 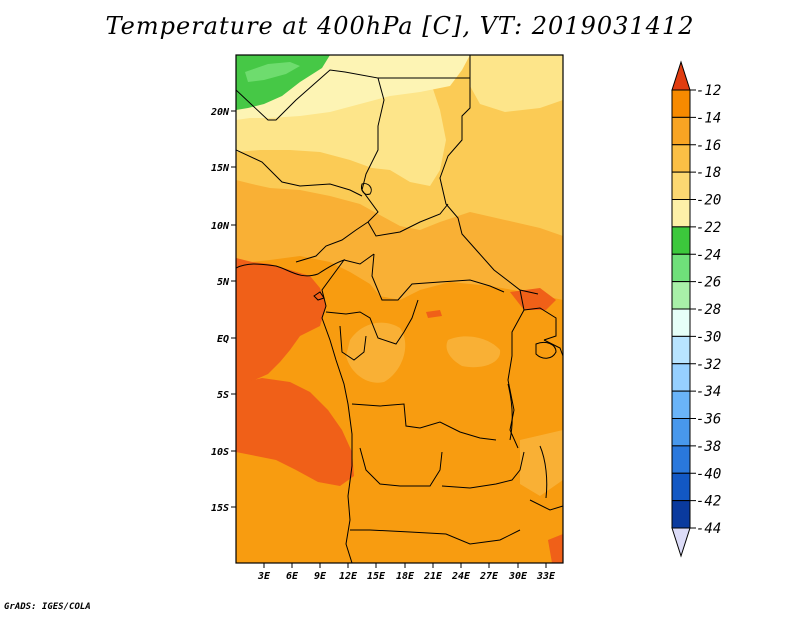 What do you see at coordinates (424, 422) in the screenshot?
I see `border-drc-south` at bounding box center [424, 422].